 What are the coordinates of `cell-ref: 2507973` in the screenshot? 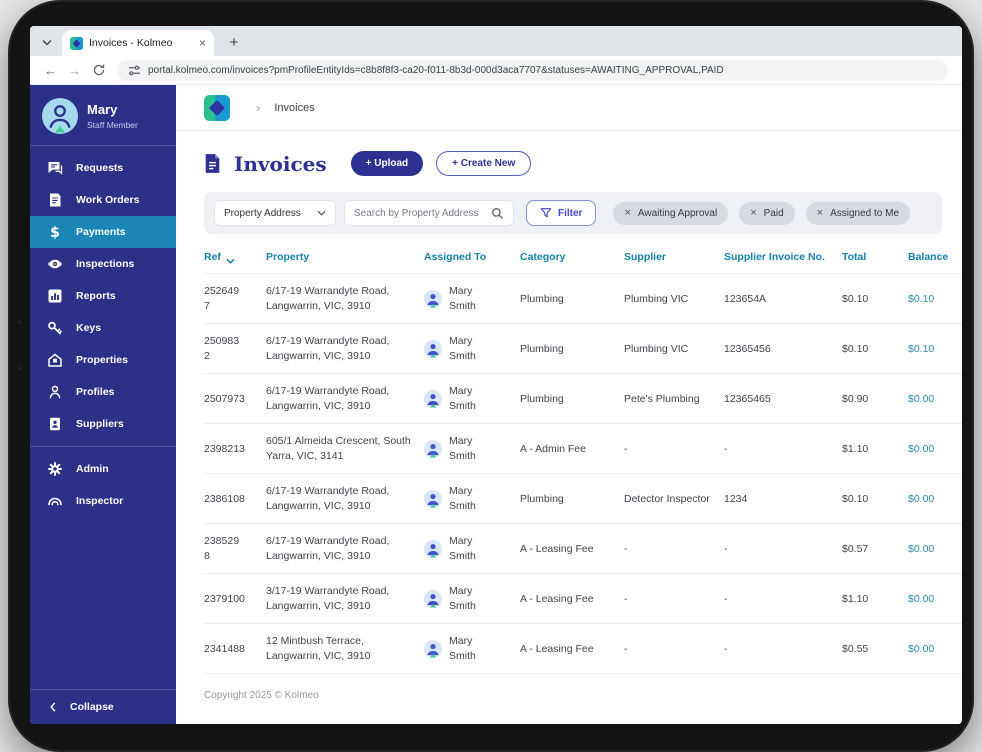 It's located at (224, 398).